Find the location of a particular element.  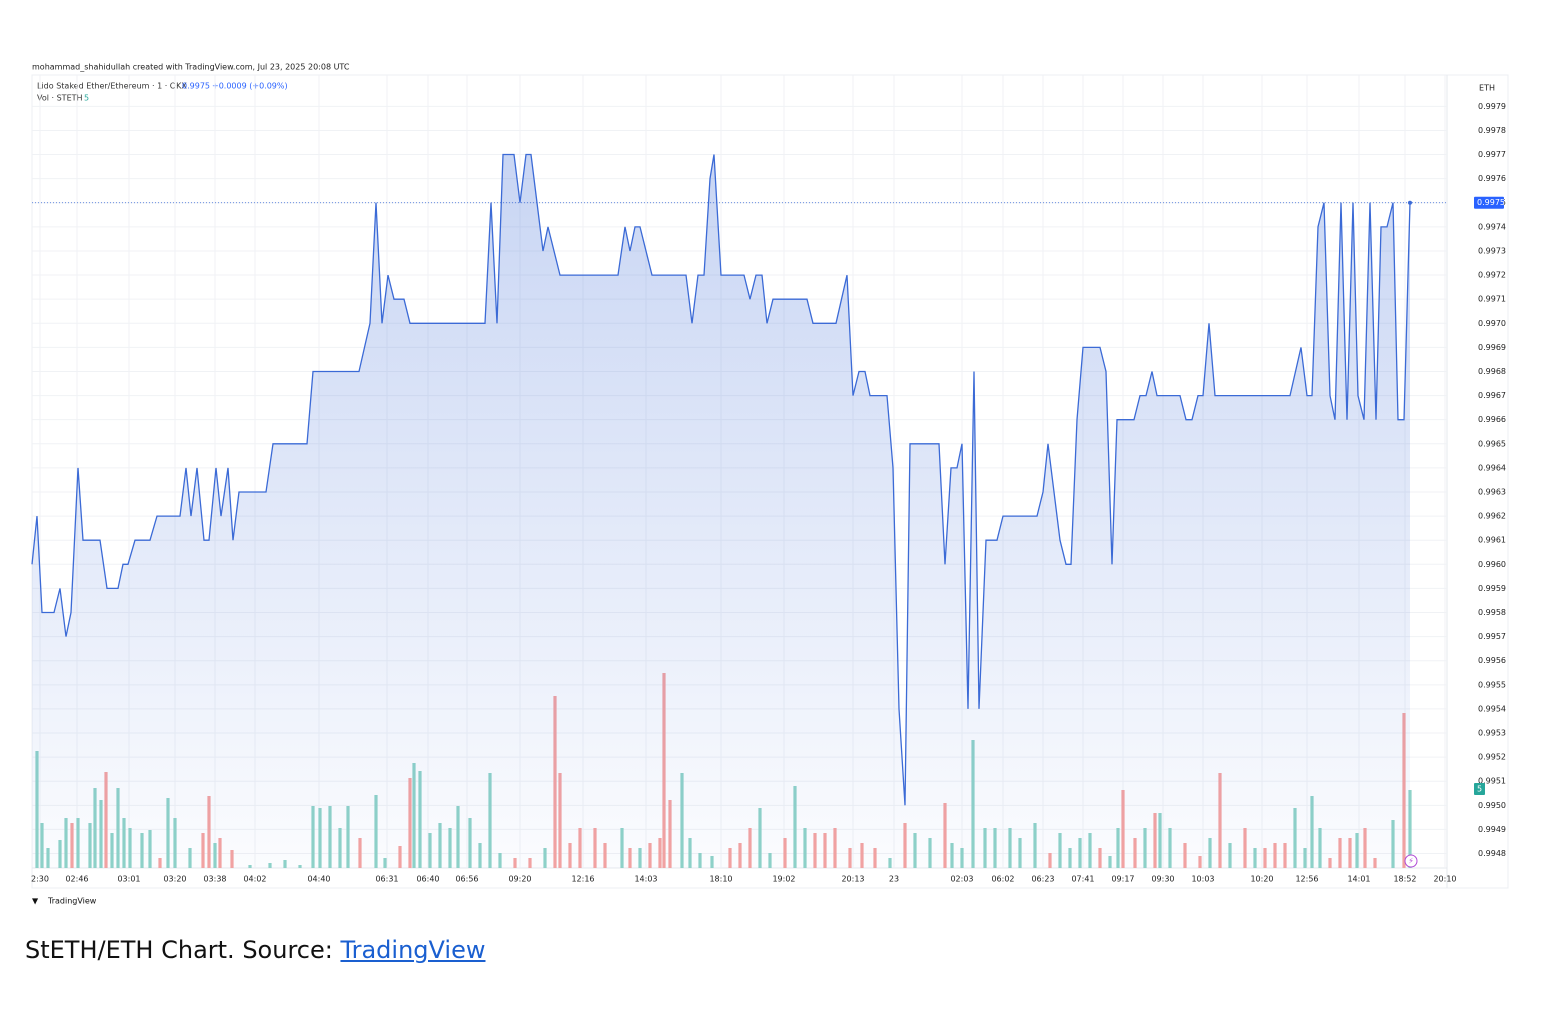

y-tick-label: 0.9964 is located at coordinates (1492, 467).